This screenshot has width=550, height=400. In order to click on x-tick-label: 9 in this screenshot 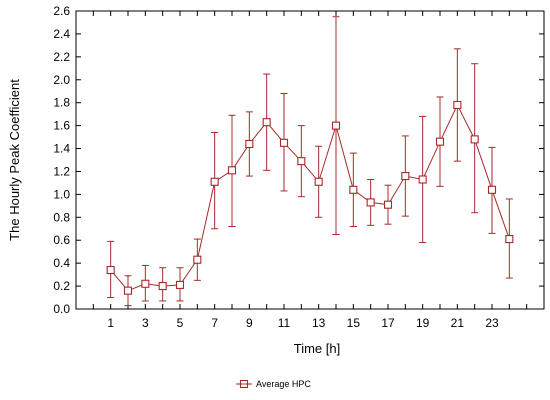, I will do `click(249, 323)`.